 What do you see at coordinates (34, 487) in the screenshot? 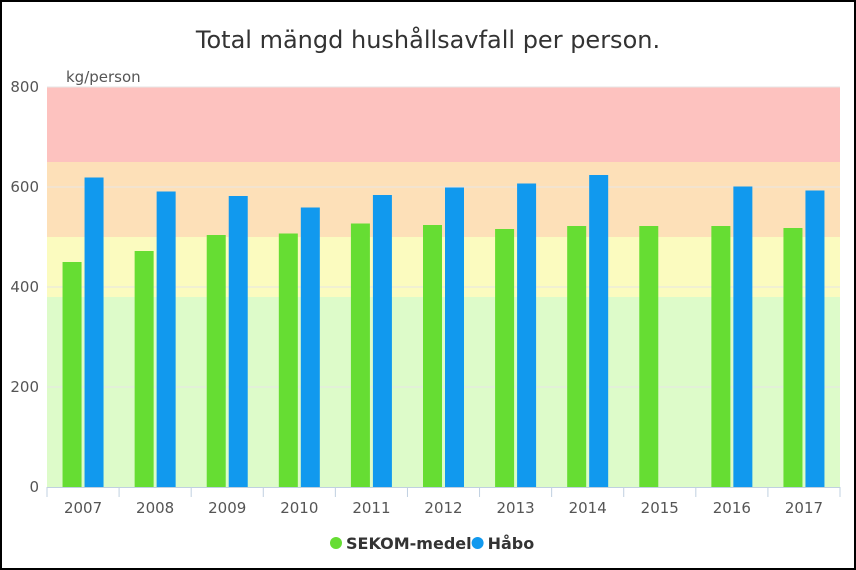
I see `y-tick-label: 0` at bounding box center [34, 487].